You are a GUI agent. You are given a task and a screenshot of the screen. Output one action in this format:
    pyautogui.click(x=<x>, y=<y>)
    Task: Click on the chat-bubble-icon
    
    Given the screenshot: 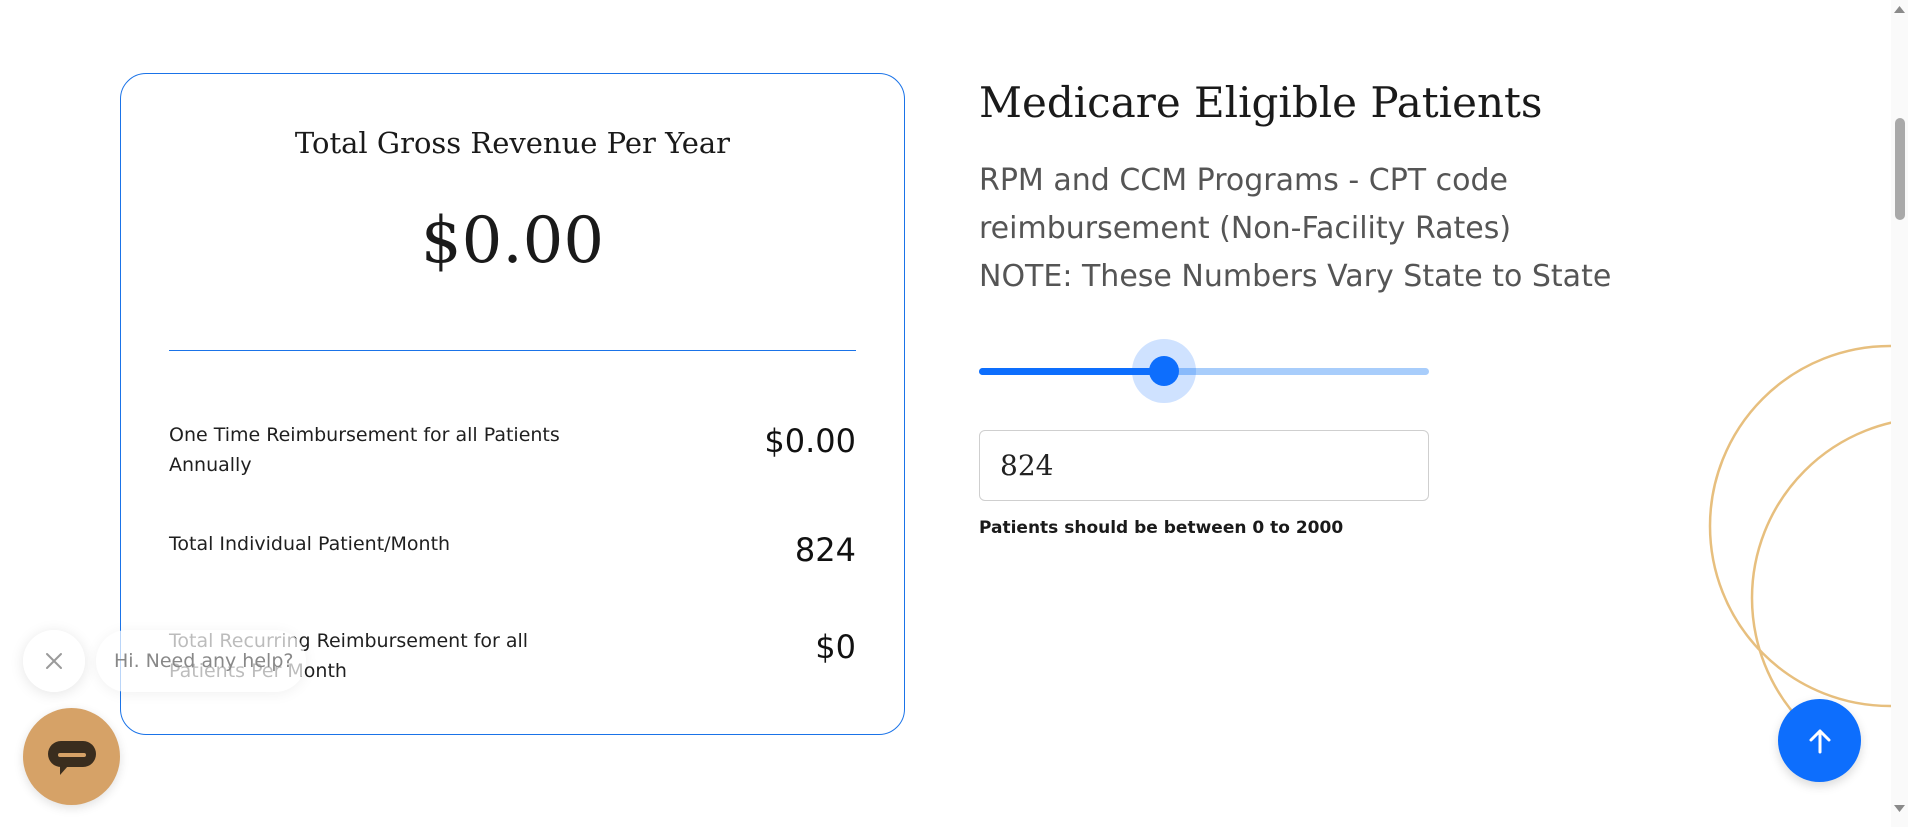 What is the action you would take?
    pyautogui.click(x=71, y=757)
    